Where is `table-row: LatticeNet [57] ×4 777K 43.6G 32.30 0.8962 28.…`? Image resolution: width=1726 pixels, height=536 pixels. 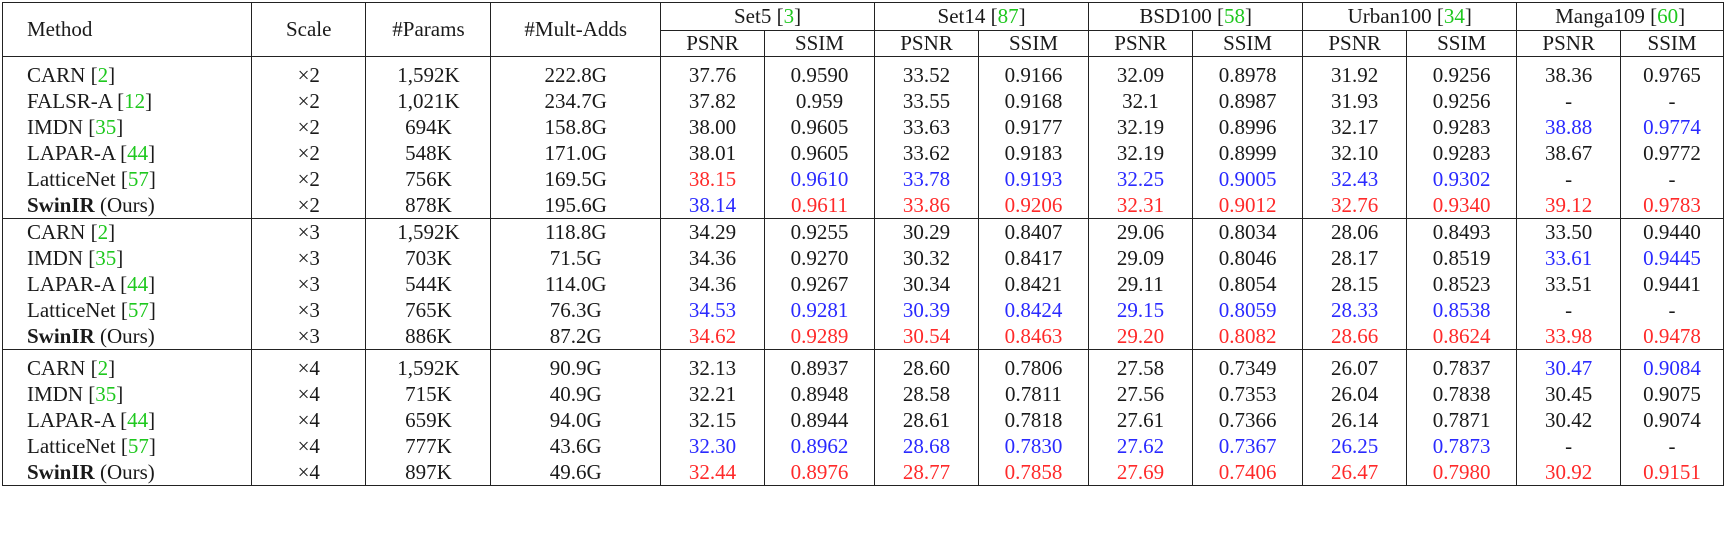
table-row: LatticeNet [57] ×4 777K 43.6G 32.30 0.8962 28.… is located at coordinates (862, 446).